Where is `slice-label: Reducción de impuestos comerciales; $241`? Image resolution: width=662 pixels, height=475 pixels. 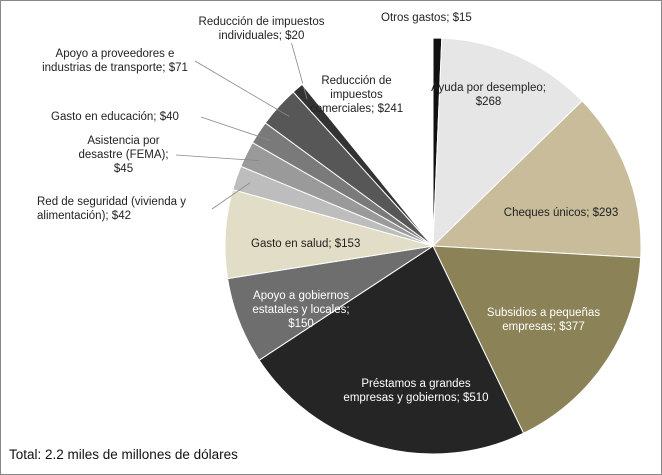 slice-label: Reducción de impuestos comerciales; $241 is located at coordinates (356, 95).